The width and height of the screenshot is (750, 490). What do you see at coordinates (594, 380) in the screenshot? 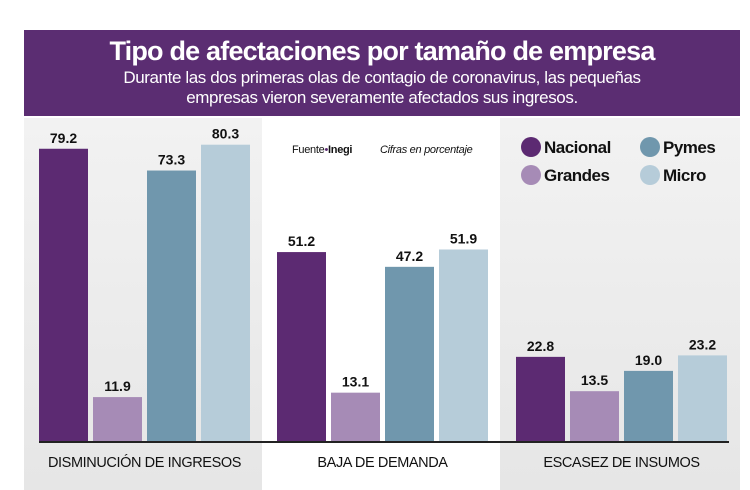
I see `data-label: 13.5` at bounding box center [594, 380].